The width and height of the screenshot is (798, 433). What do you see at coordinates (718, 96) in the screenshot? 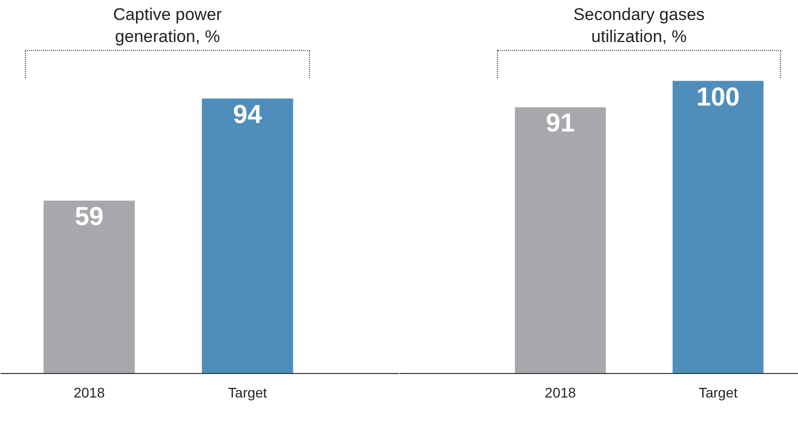
I see `data-label: 100` at bounding box center [718, 96].